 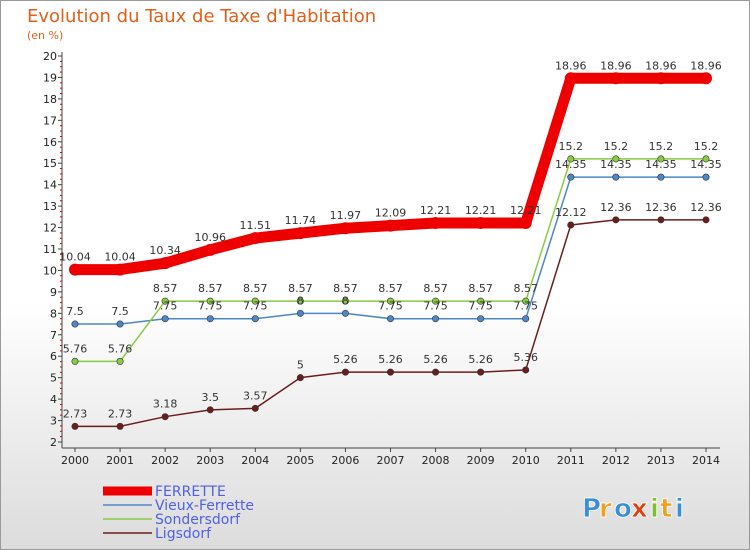 What do you see at coordinates (525, 357) in the screenshot?
I see `data-label: 5.36` at bounding box center [525, 357].